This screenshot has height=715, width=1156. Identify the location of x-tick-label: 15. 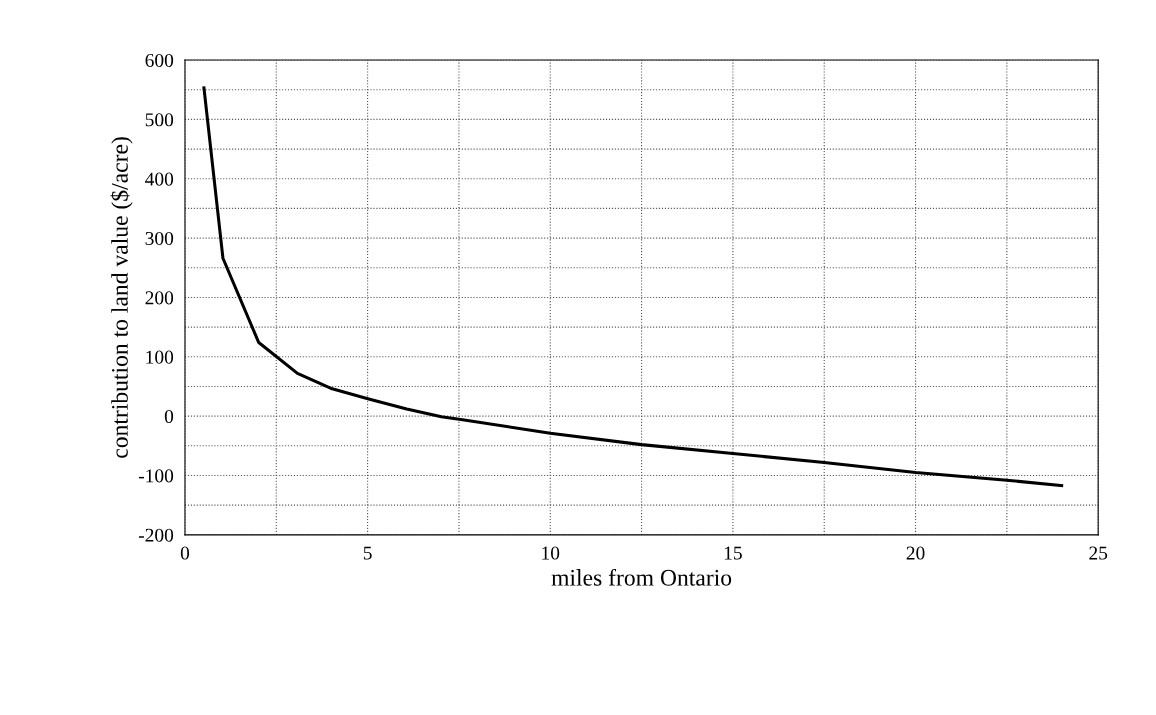
(733, 553).